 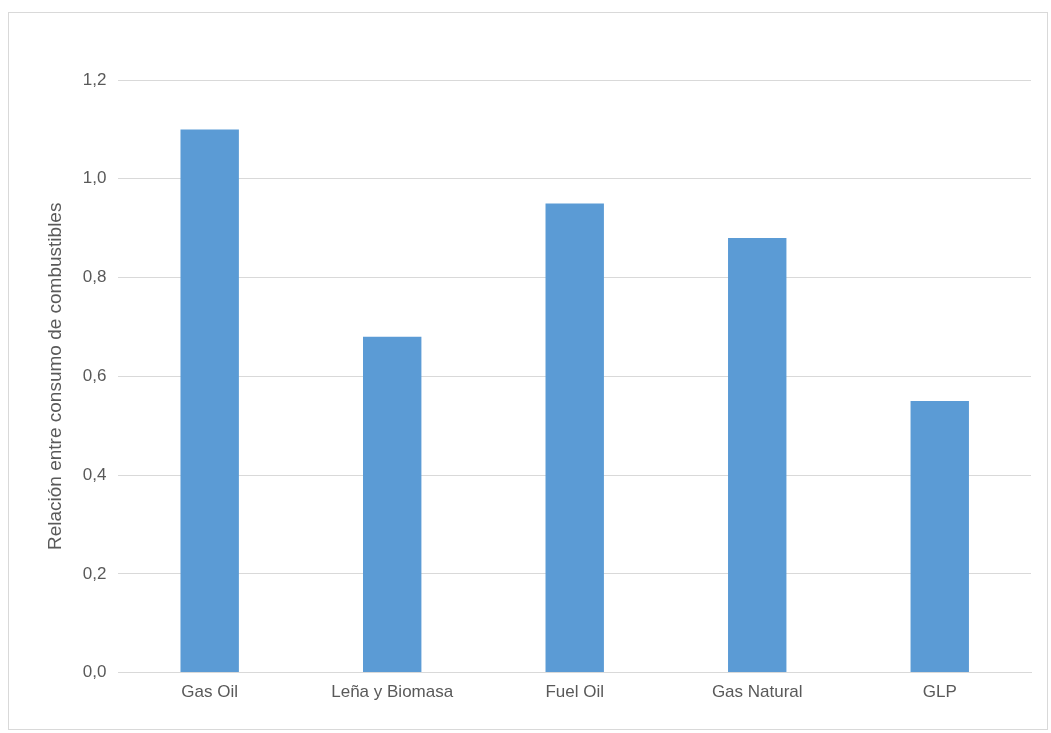 I want to click on x-tick-label: Gas Natural, so click(x=757, y=692).